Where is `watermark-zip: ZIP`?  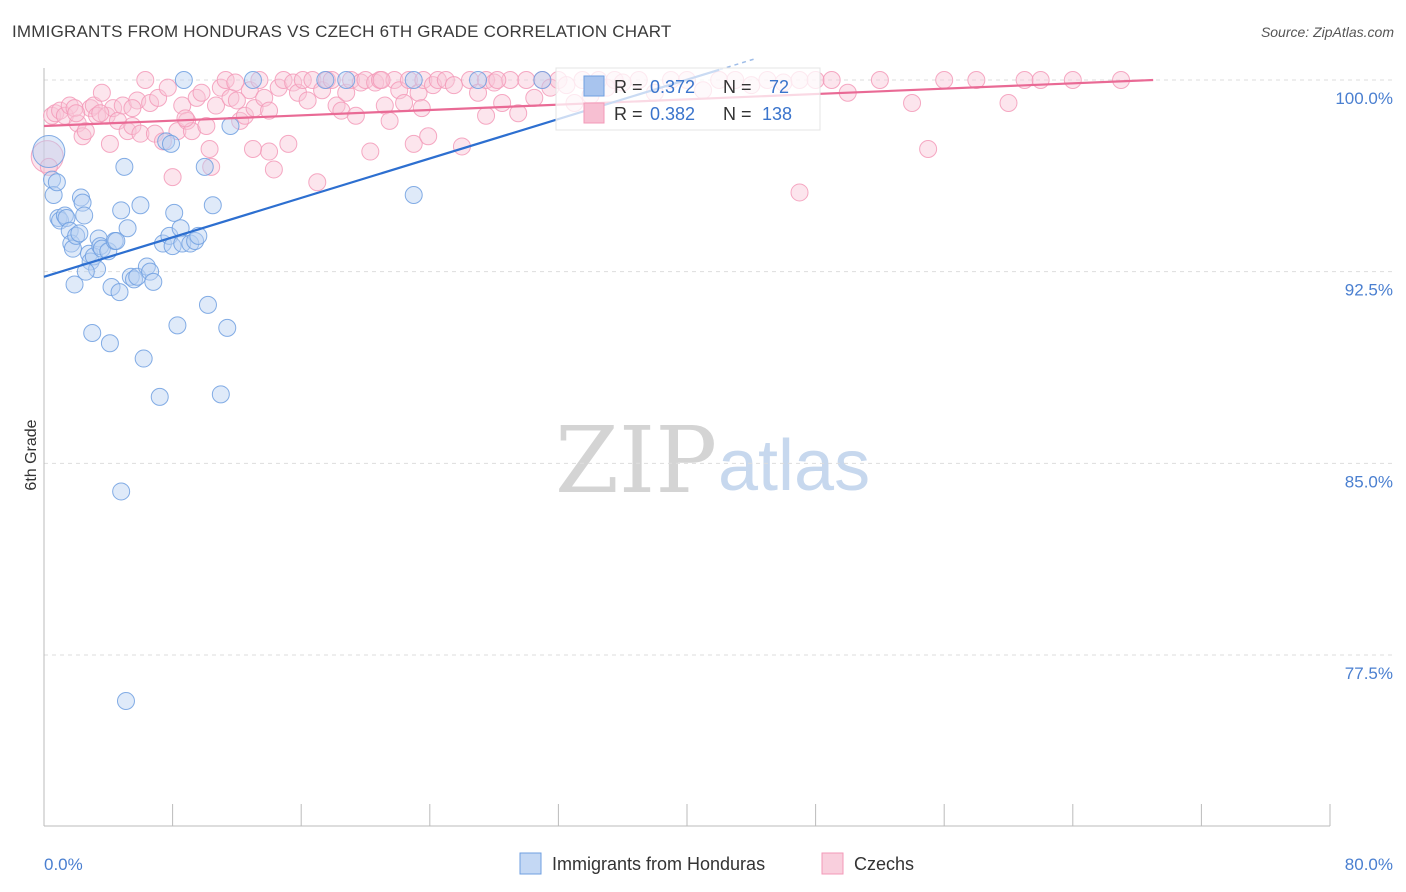
watermark-zip: ZIP is located at coordinates (636, 460).